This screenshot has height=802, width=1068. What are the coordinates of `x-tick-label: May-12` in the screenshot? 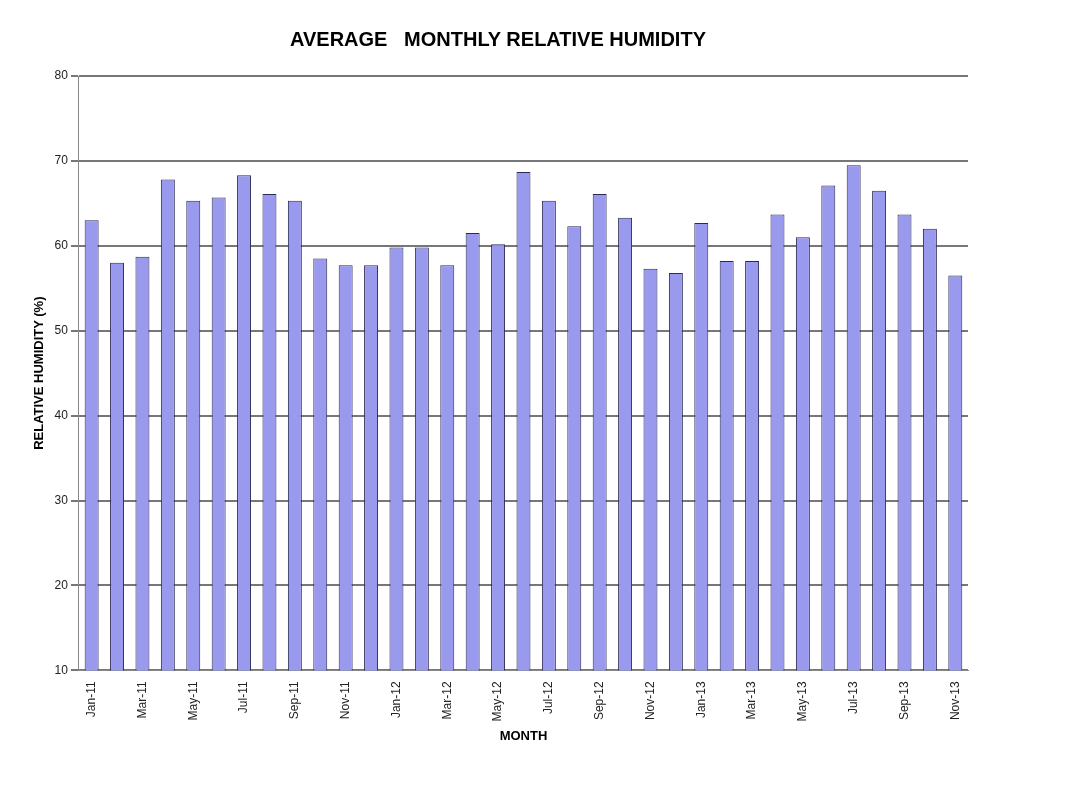 It's located at (497, 701).